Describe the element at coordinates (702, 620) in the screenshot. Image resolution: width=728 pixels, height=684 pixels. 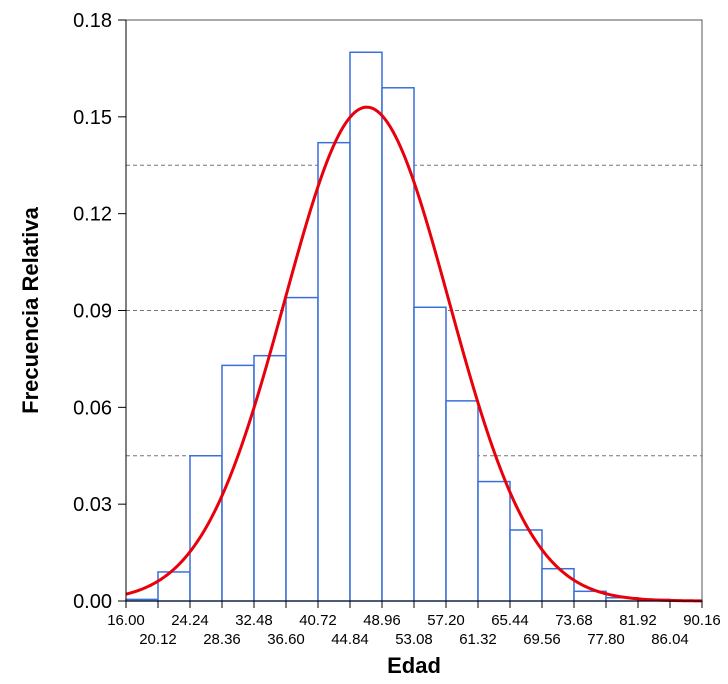
I see `x-tick-label: 90.16` at that location.